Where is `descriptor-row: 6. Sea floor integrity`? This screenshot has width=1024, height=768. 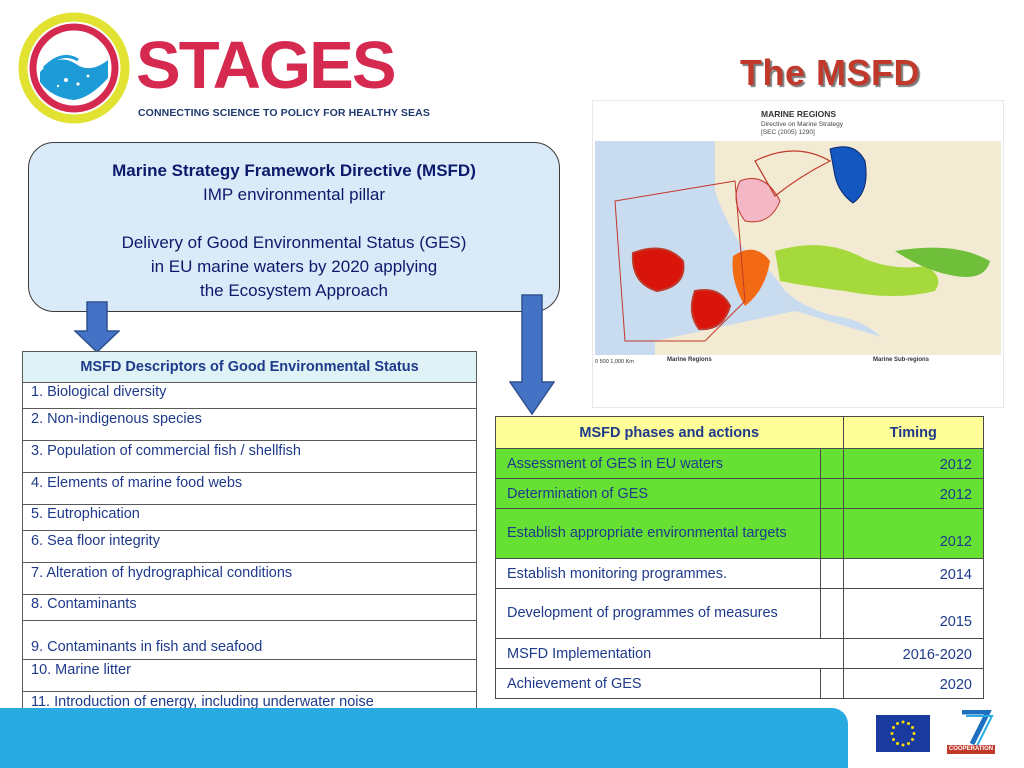
descriptor-row: 6. Sea floor integrity is located at coordinates (249, 546).